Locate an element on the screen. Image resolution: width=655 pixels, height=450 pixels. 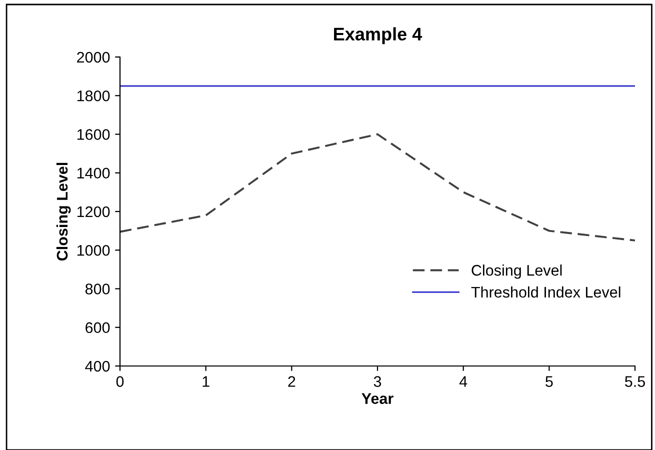
y-tick-label: 1400 is located at coordinates (93, 173).